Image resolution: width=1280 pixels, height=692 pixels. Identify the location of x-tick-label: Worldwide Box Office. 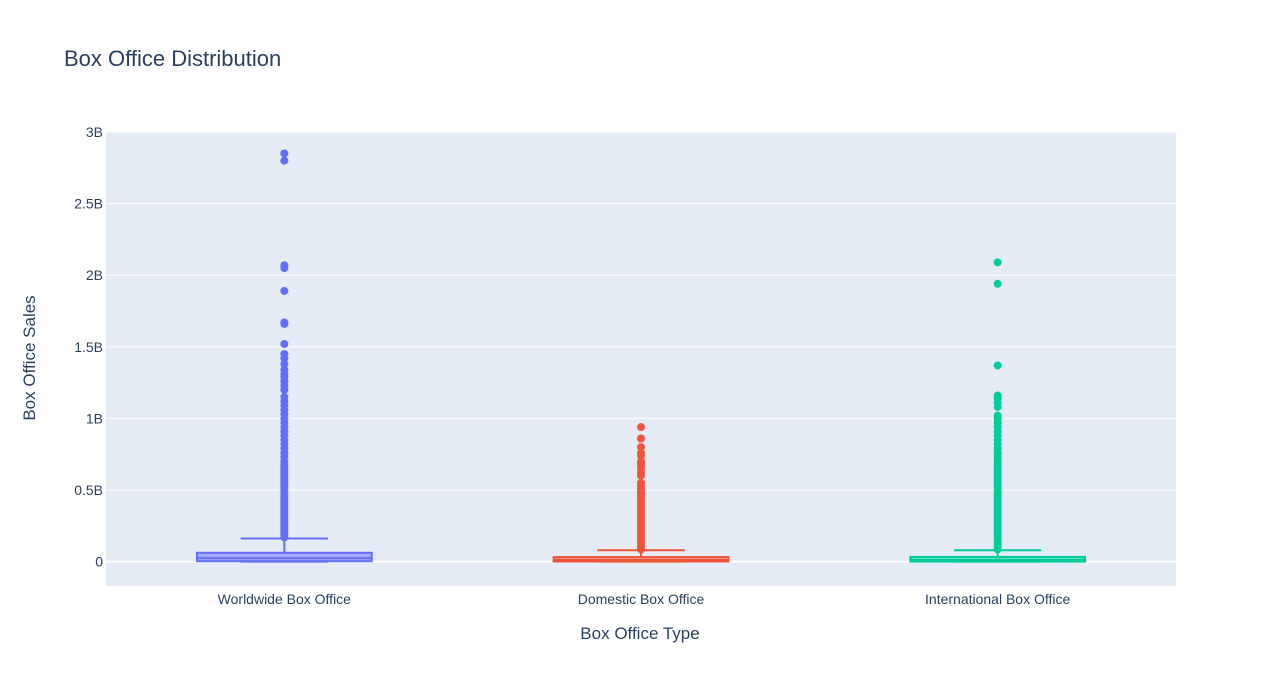
(285, 599).